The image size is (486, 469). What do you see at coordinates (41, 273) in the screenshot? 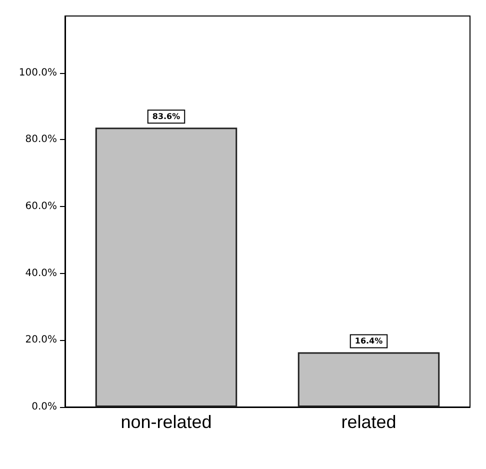
I see `y-tick-label: 40.0%` at bounding box center [41, 273].